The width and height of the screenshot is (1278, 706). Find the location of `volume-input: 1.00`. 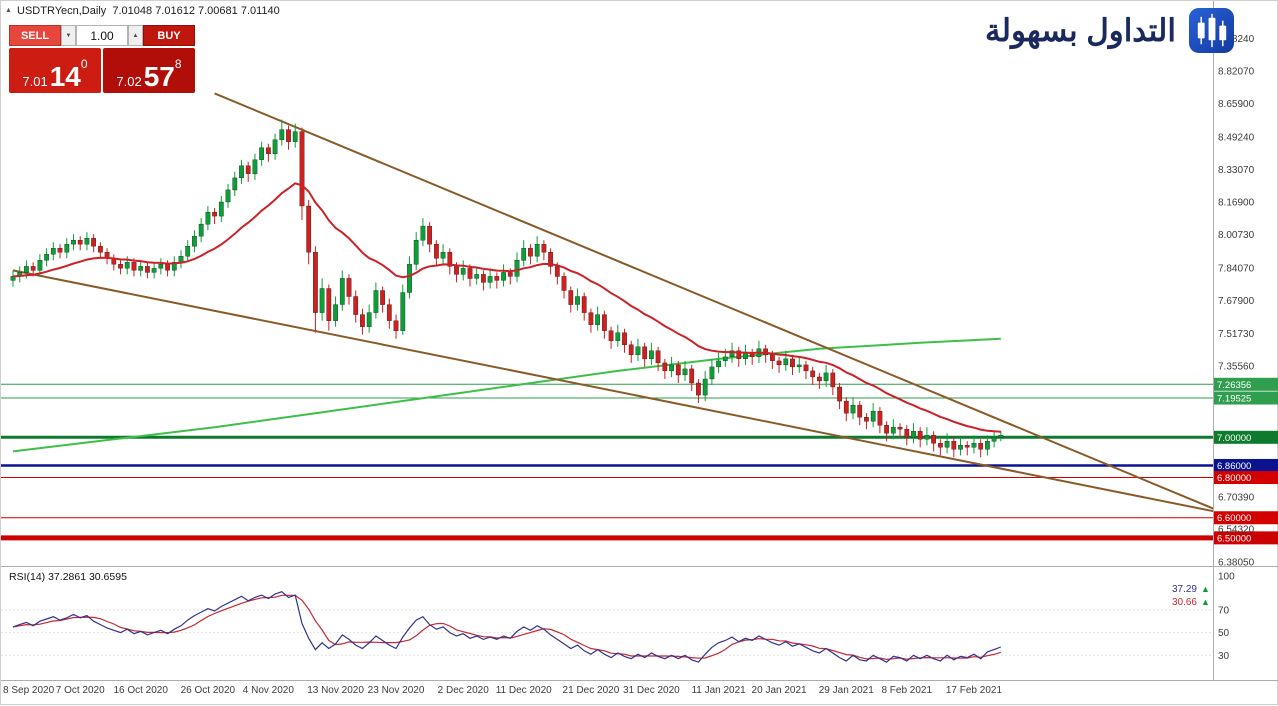

volume-input: 1.00 is located at coordinates (102, 35).